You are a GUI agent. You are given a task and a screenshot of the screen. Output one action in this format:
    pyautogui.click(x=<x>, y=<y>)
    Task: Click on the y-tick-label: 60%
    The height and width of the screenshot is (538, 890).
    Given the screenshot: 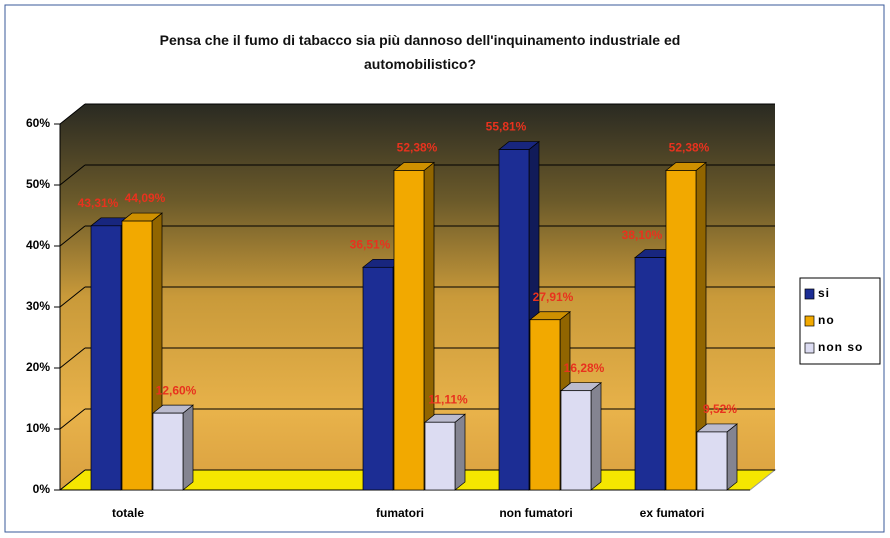 What is the action you would take?
    pyautogui.click(x=38, y=123)
    